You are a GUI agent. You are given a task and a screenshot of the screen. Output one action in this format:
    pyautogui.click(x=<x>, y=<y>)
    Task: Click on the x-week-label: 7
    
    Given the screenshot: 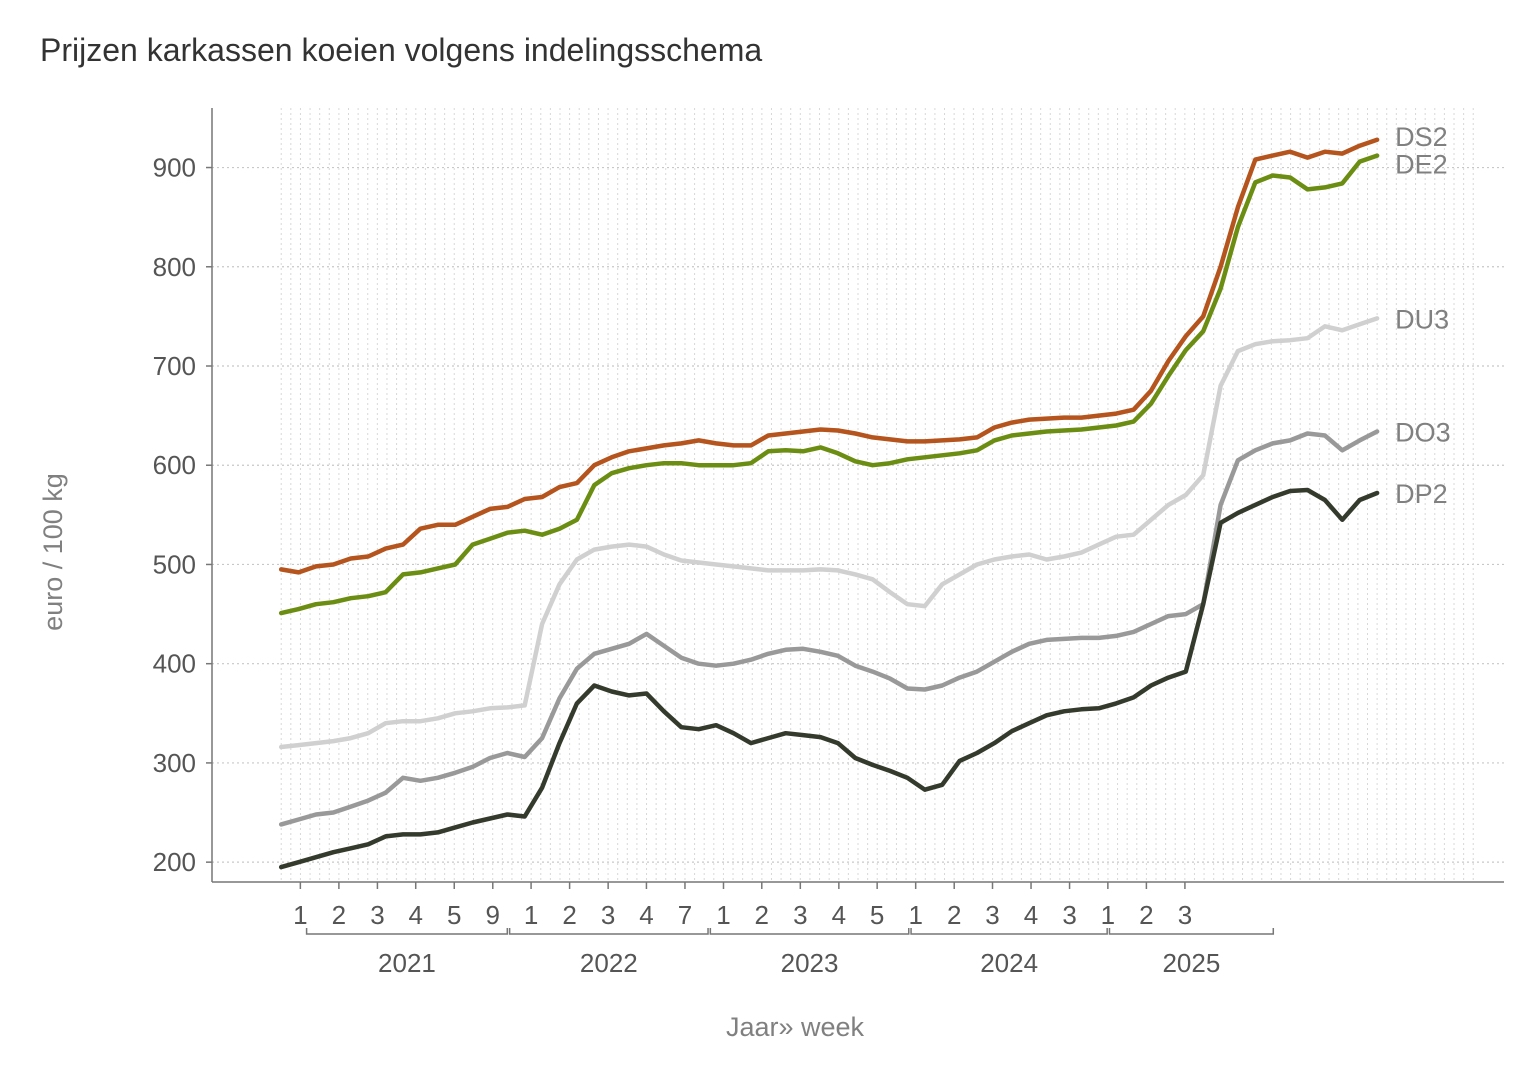 What is the action you would take?
    pyautogui.click(x=685, y=915)
    